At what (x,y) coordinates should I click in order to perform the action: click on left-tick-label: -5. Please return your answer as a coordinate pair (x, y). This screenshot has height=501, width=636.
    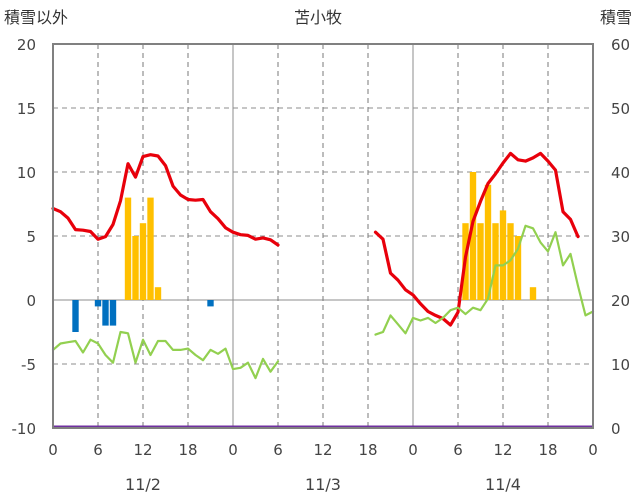
    Looking at the image, I should click on (28, 365).